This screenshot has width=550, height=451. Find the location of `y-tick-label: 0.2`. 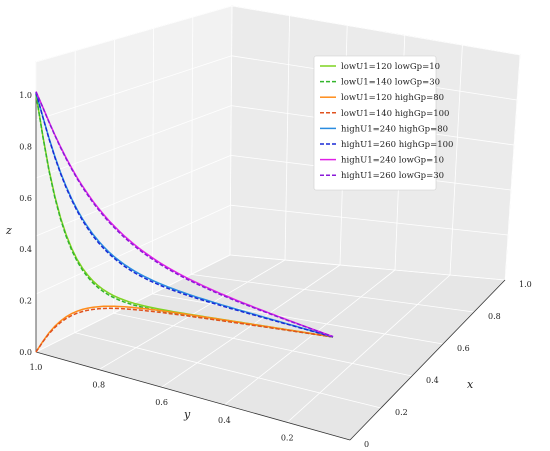

y-tick-label: 0.2 is located at coordinates (287, 437).